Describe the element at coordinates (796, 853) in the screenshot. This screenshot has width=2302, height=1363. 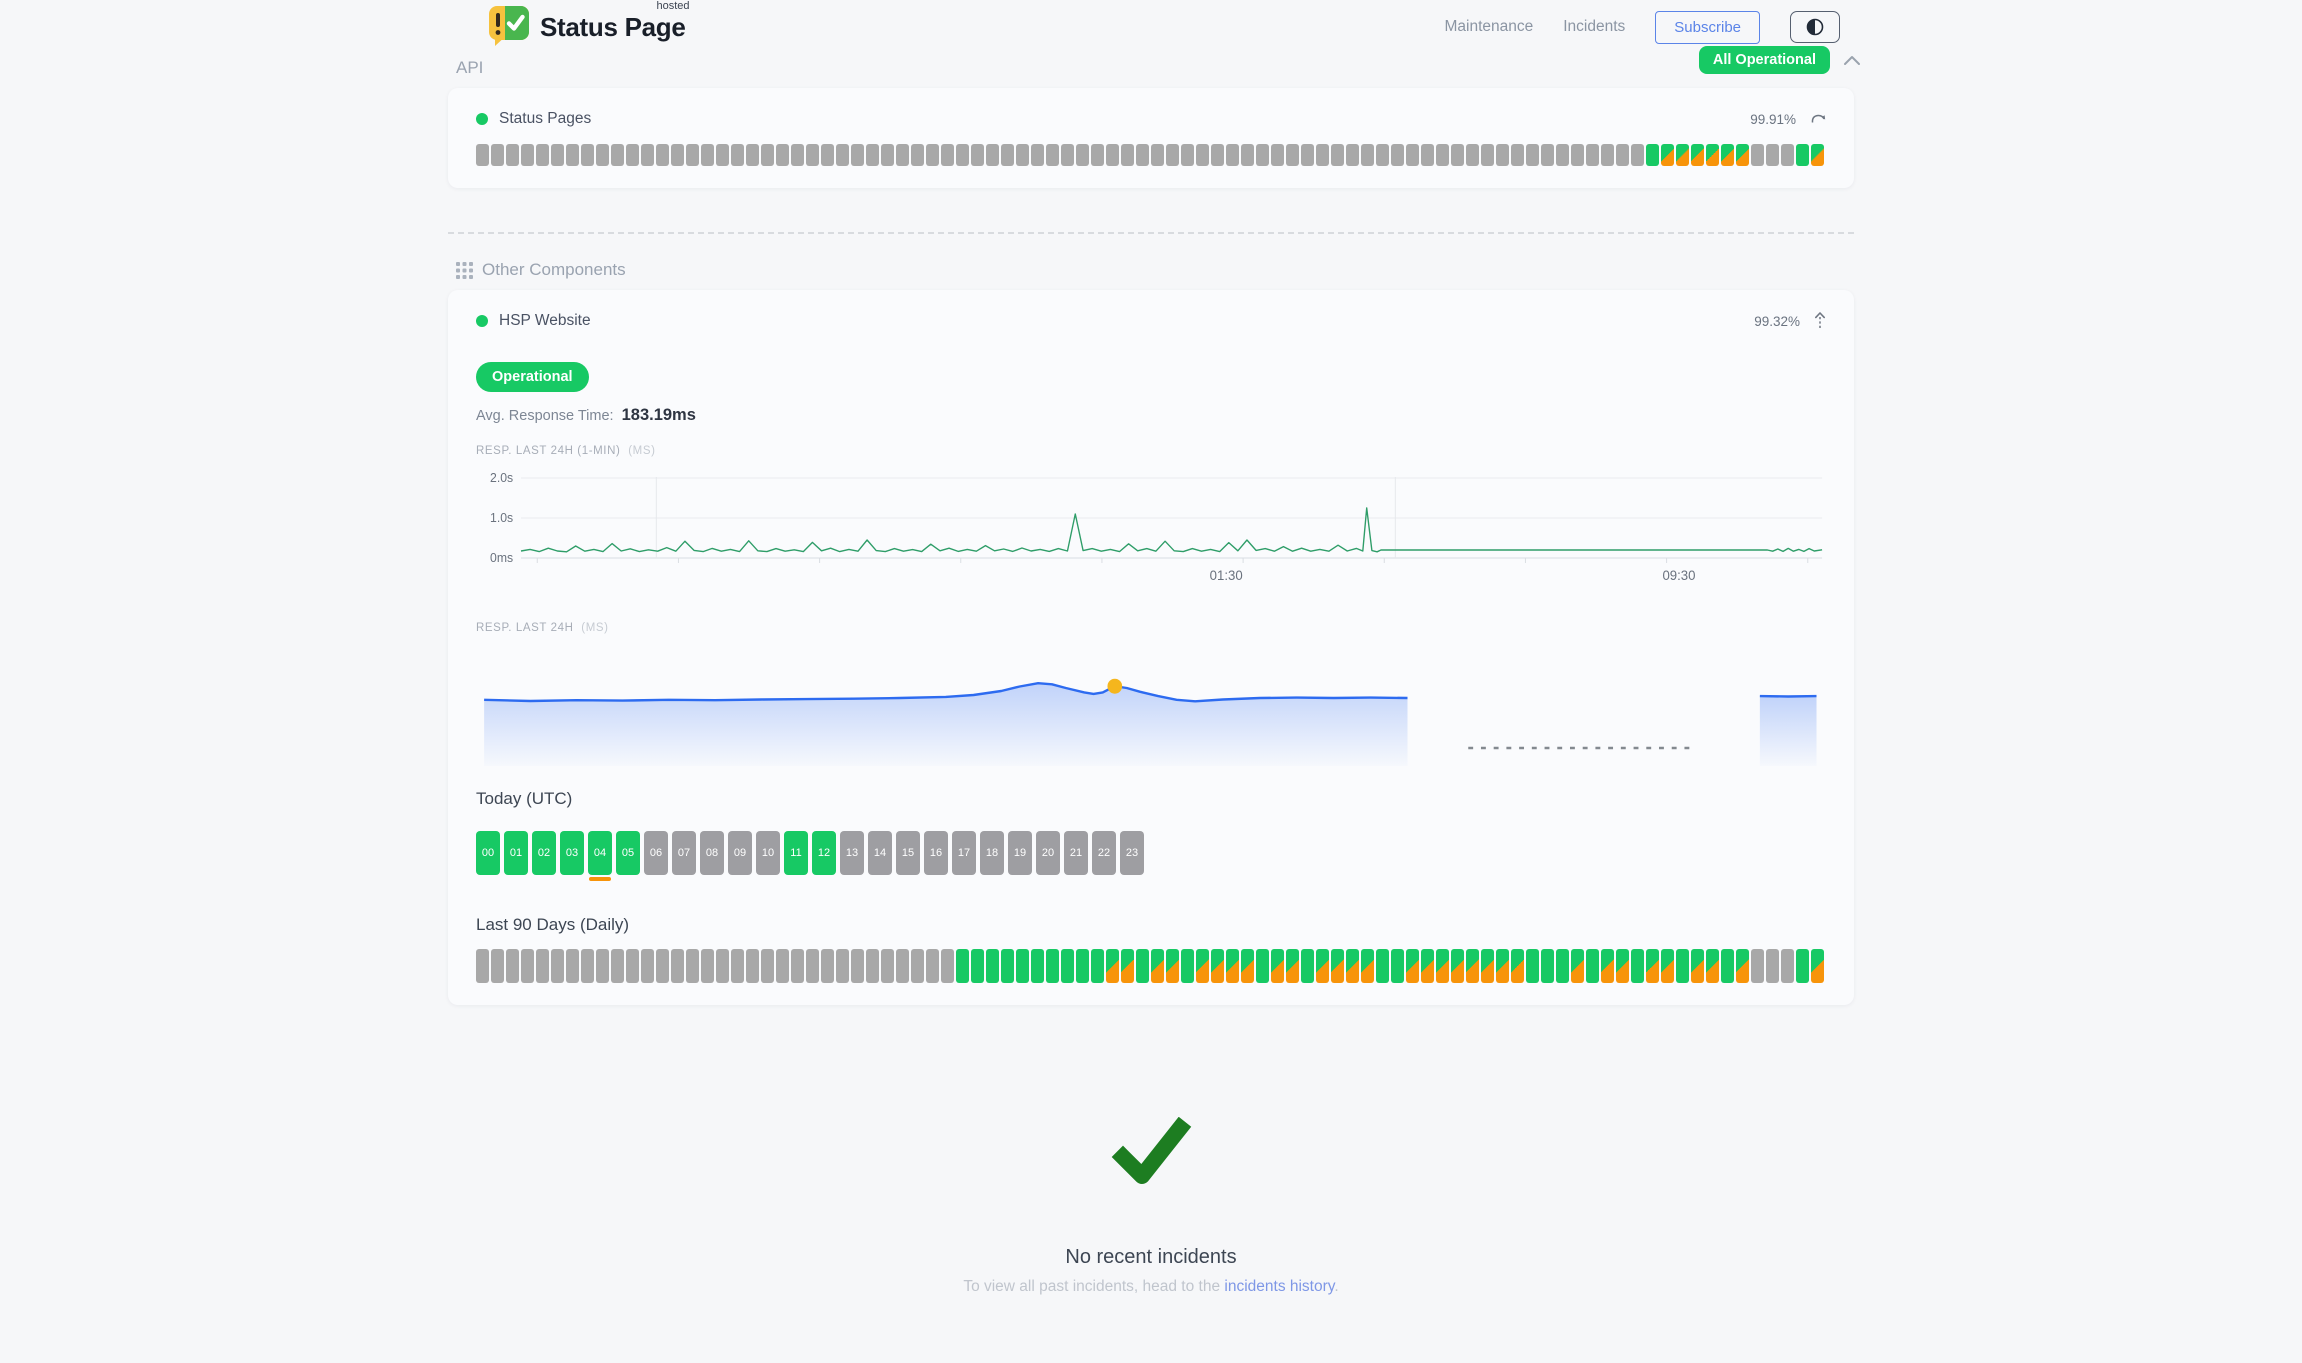
I see `hour-block-11: 11` at that location.